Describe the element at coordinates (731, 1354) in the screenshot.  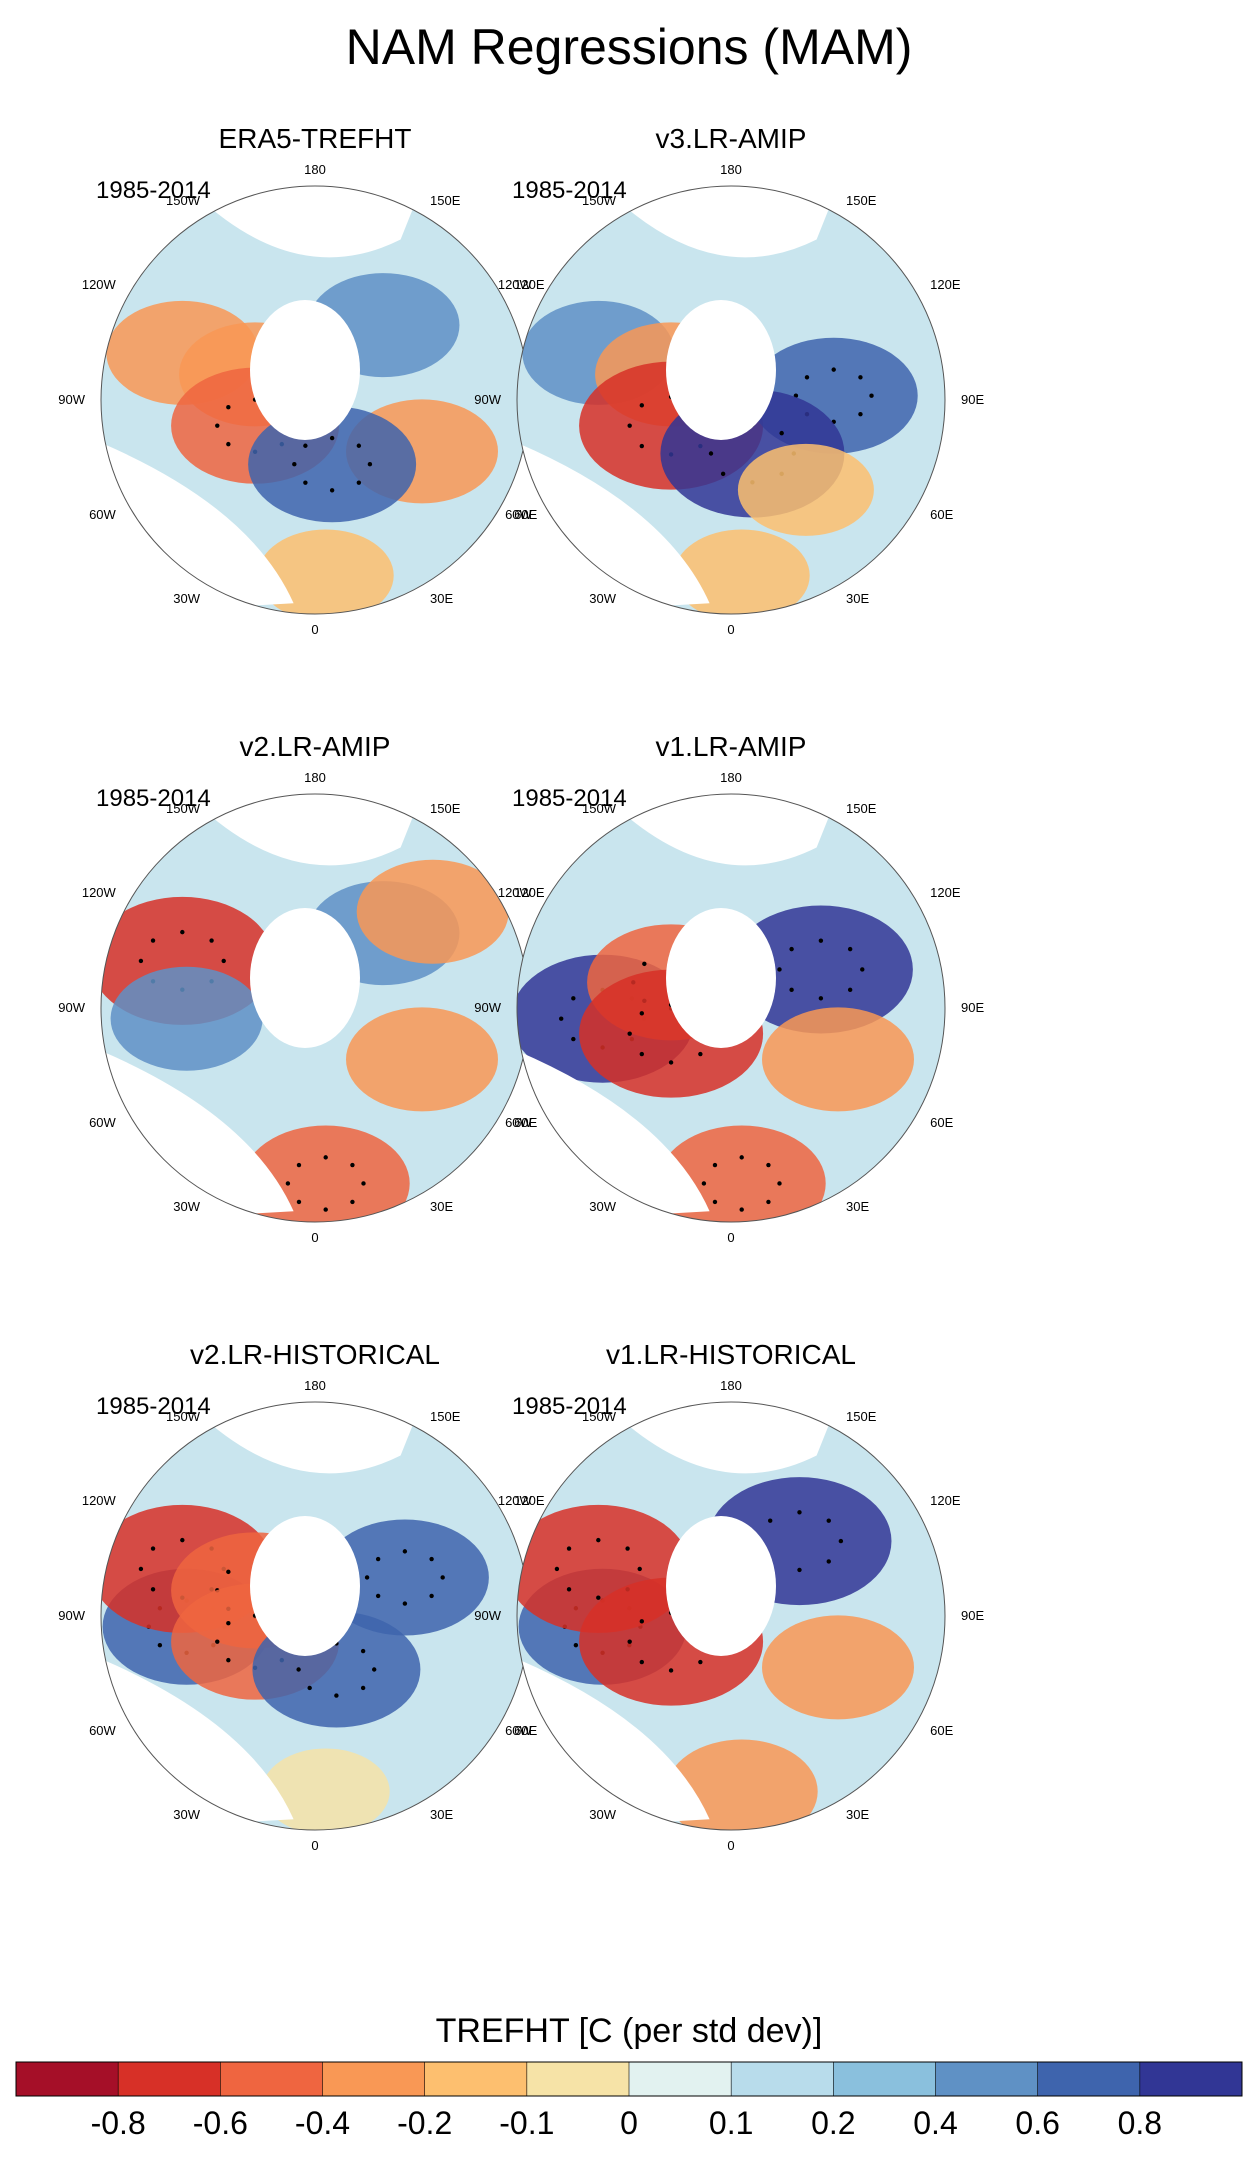
I see `panel-title: v1.LR-HISTORICAL` at that location.